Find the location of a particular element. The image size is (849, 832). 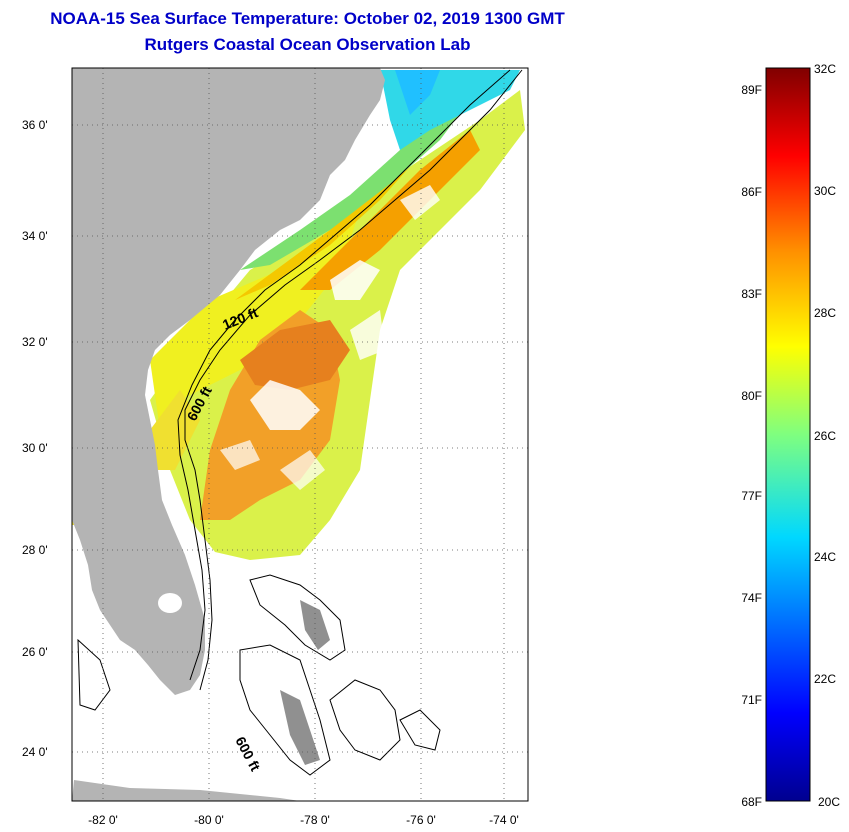

colorbar-f-label: 86F is located at coordinates (751, 192).